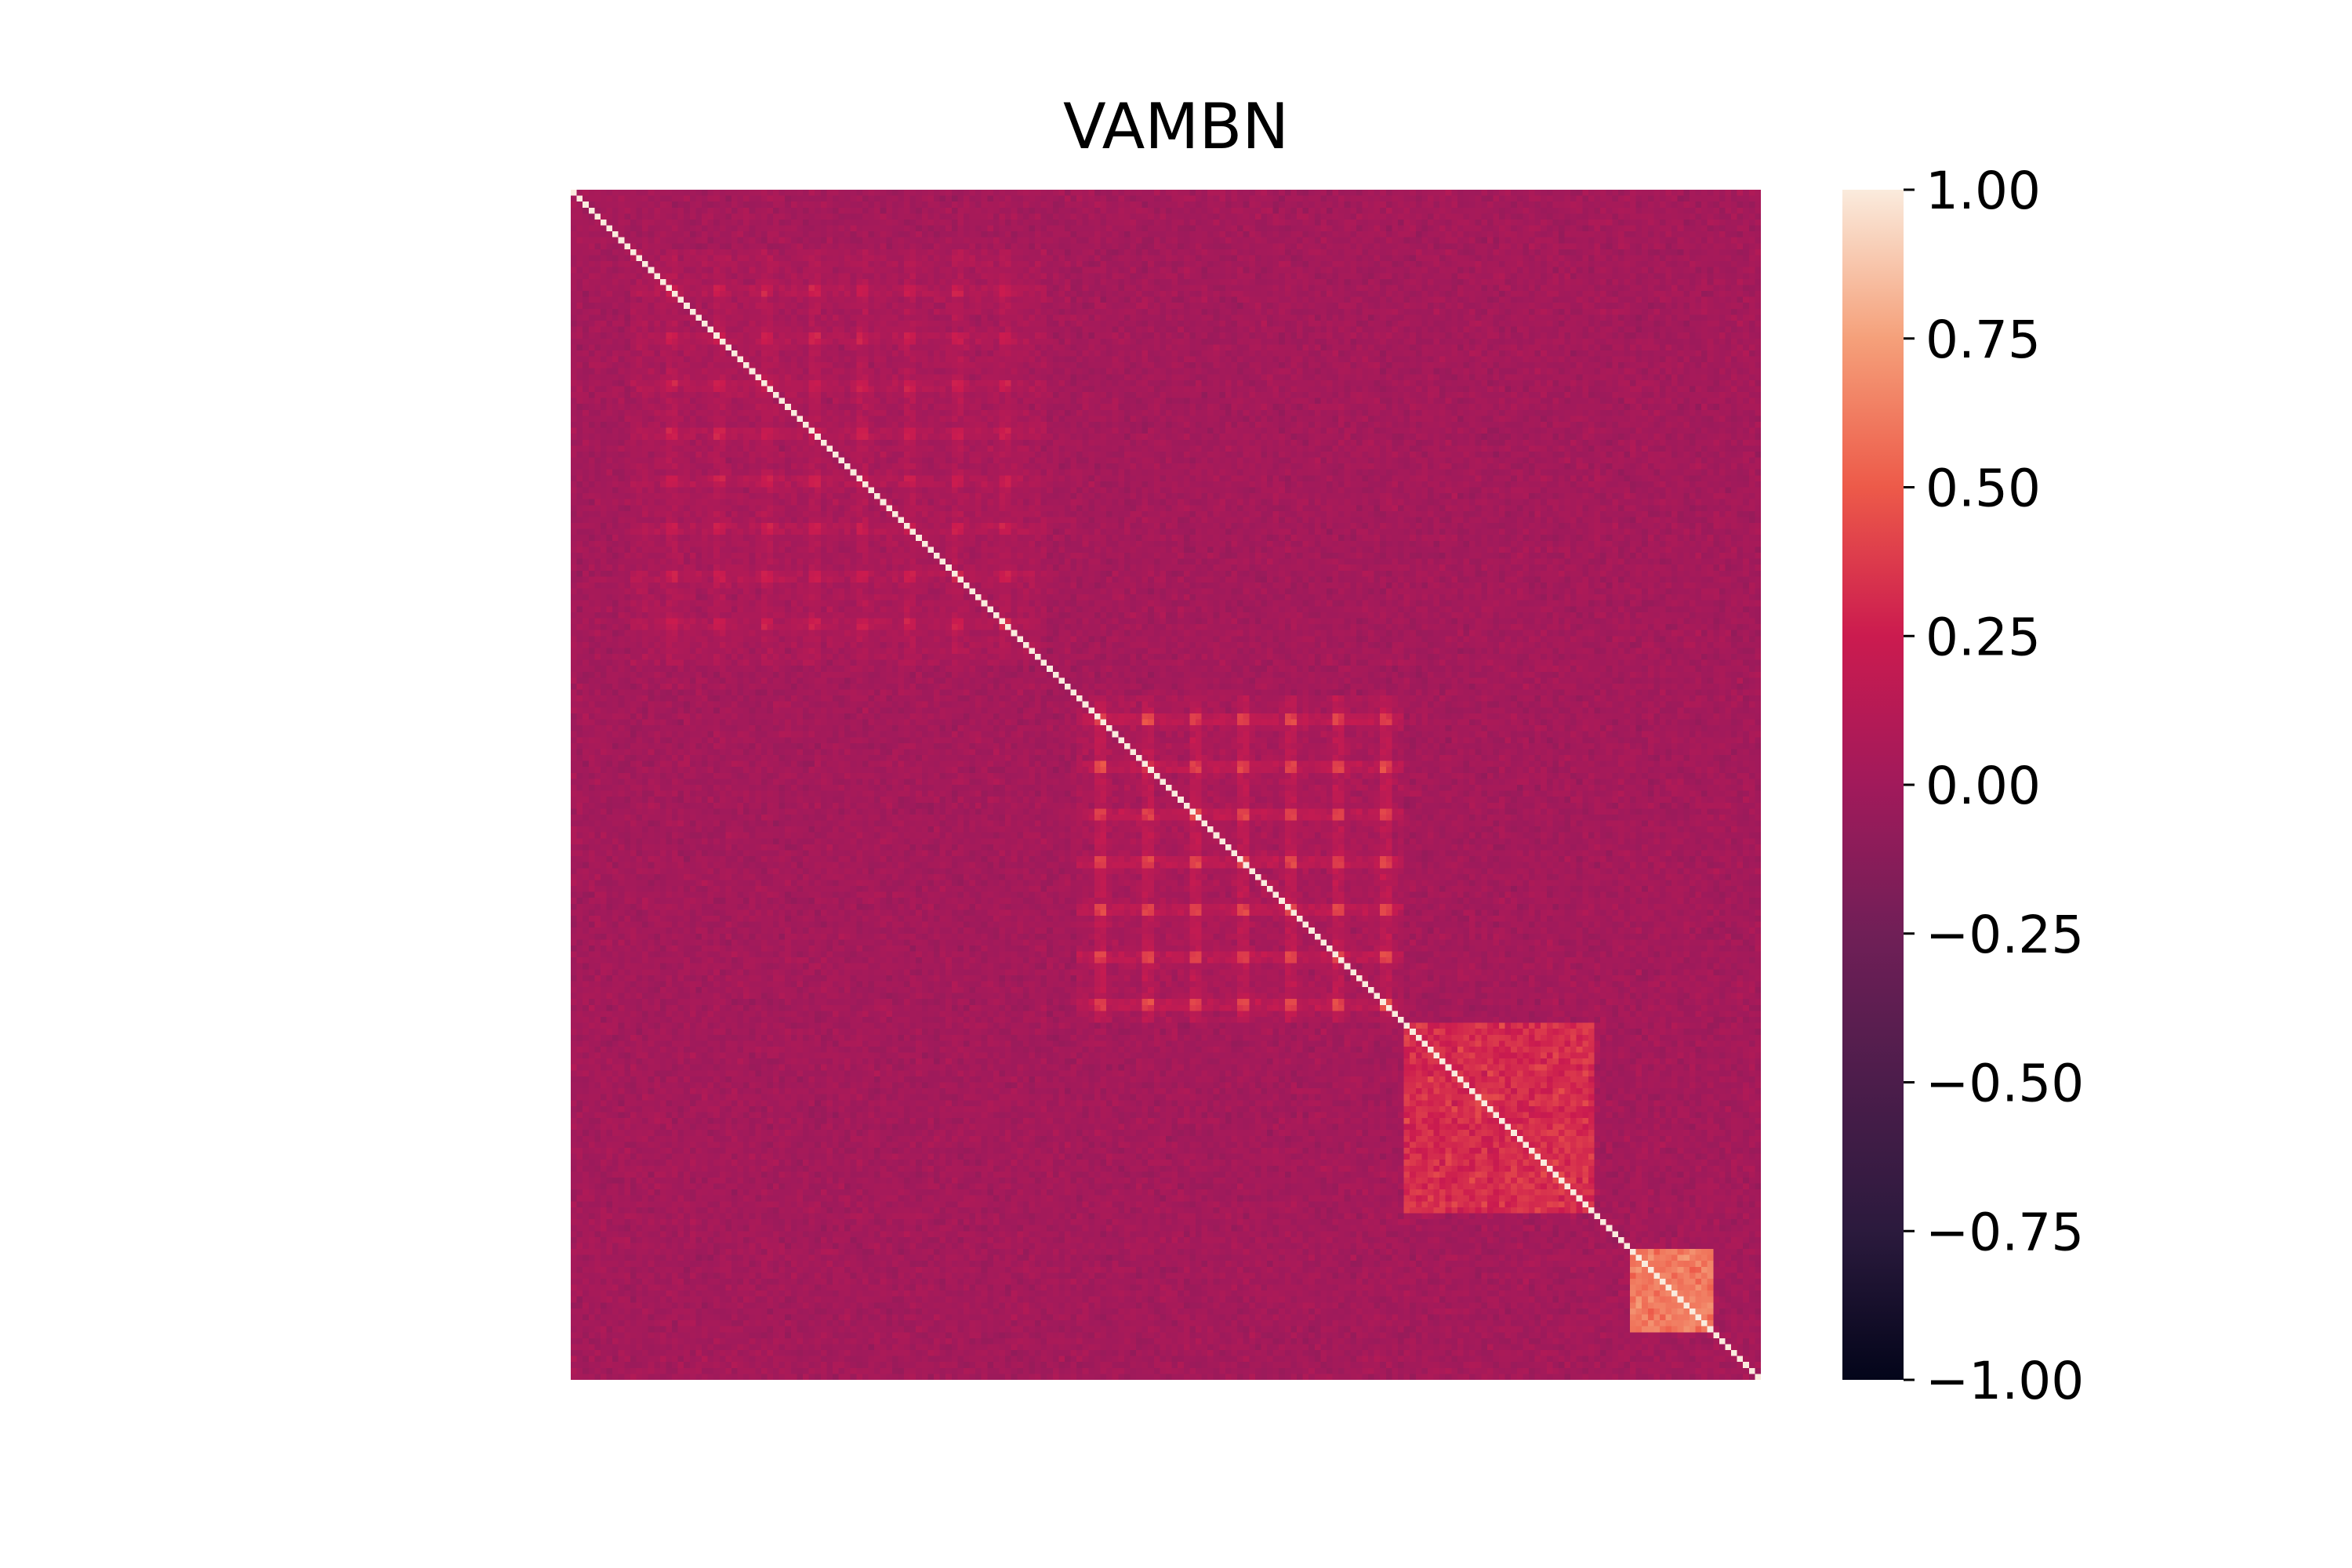 The image size is (2352, 1568). I want to click on colorbar-tick-label: −0.75, so click(2005, 1232).